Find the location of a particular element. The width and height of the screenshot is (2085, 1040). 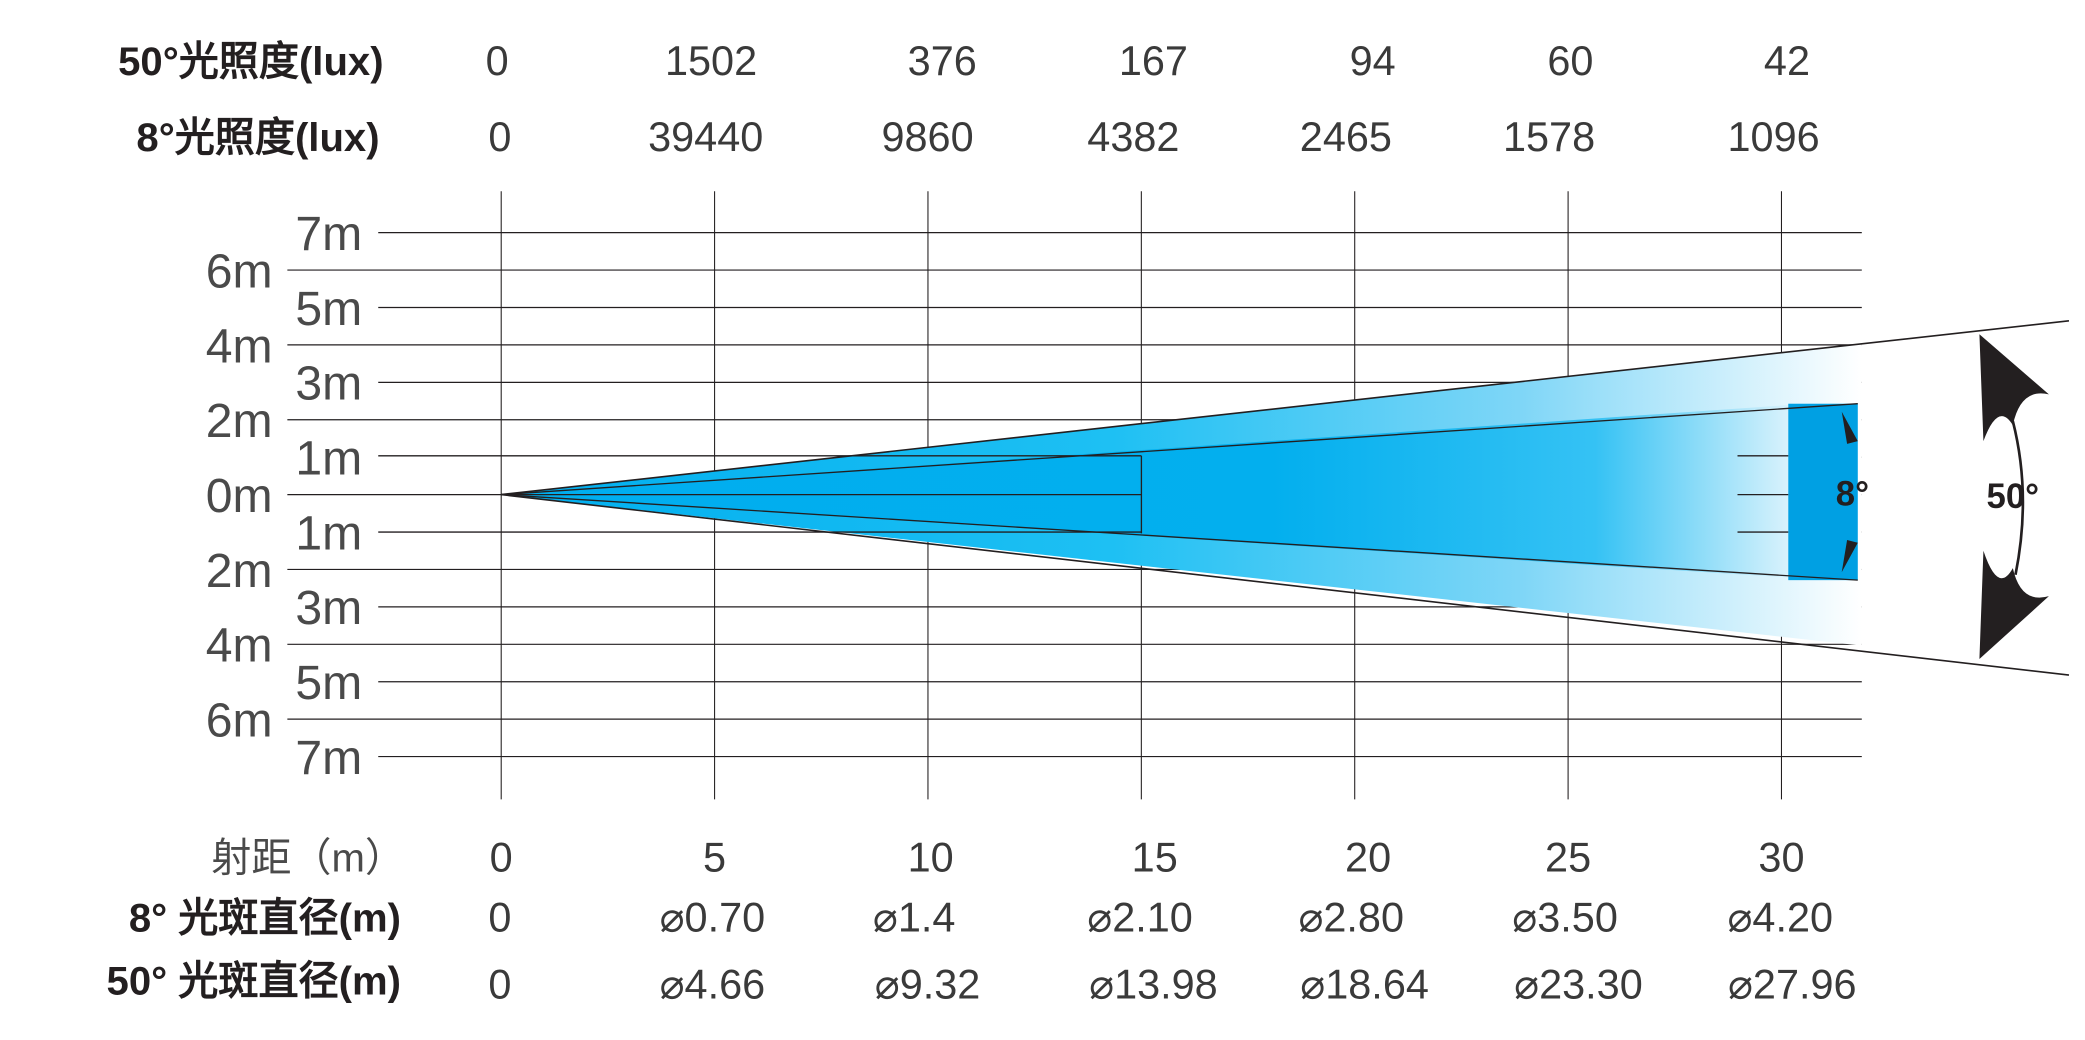

y-tick-label: 0m is located at coordinates (239, 496).